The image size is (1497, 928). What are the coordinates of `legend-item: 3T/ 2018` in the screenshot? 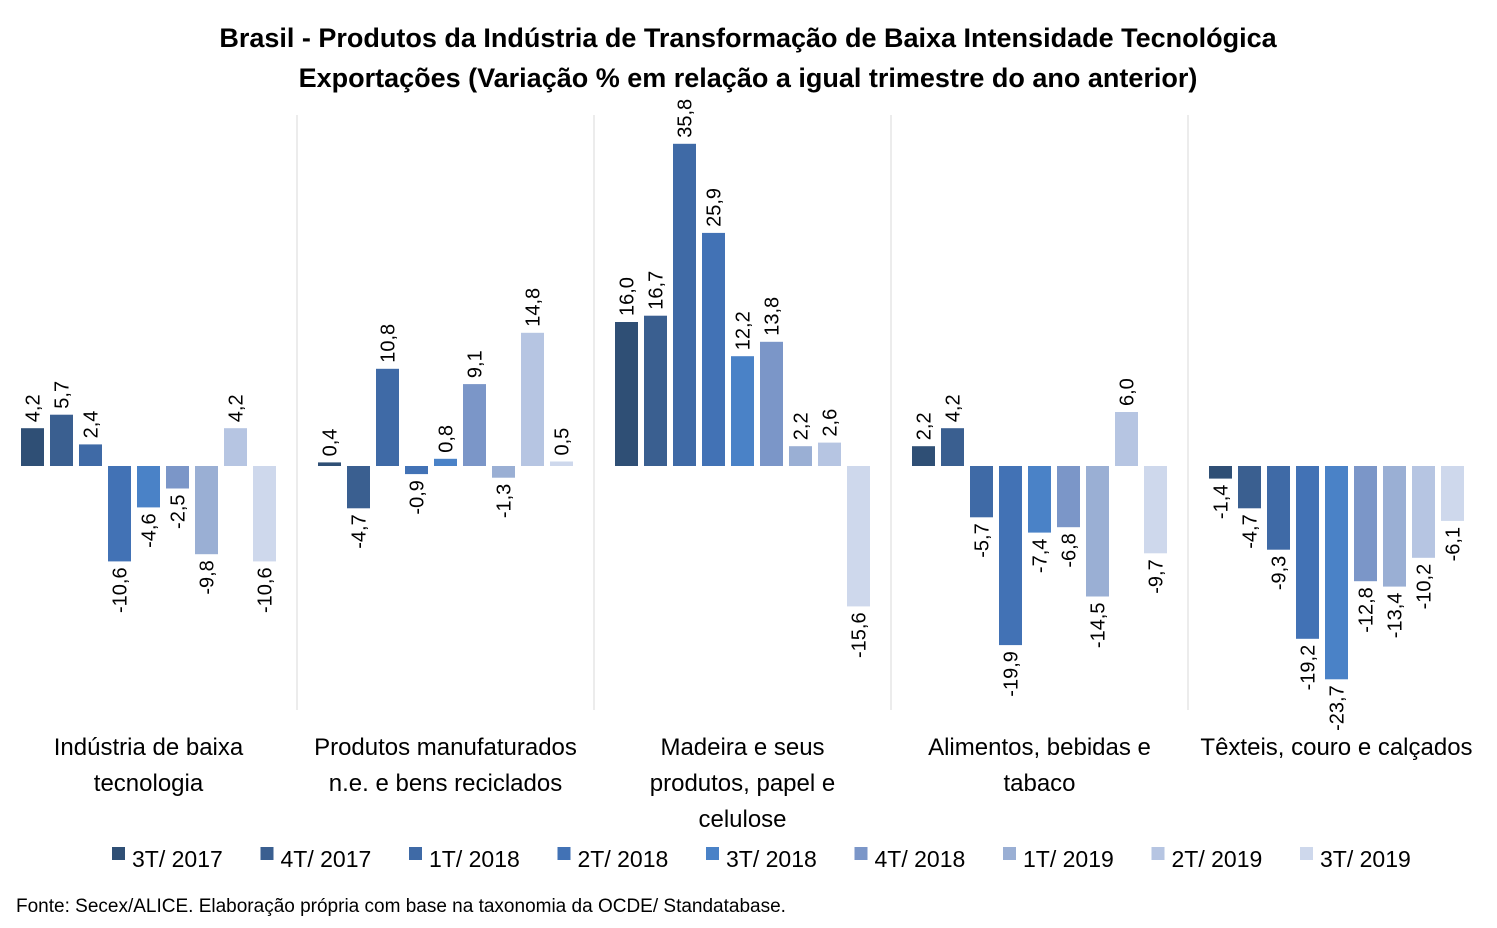 It's located at (761, 859).